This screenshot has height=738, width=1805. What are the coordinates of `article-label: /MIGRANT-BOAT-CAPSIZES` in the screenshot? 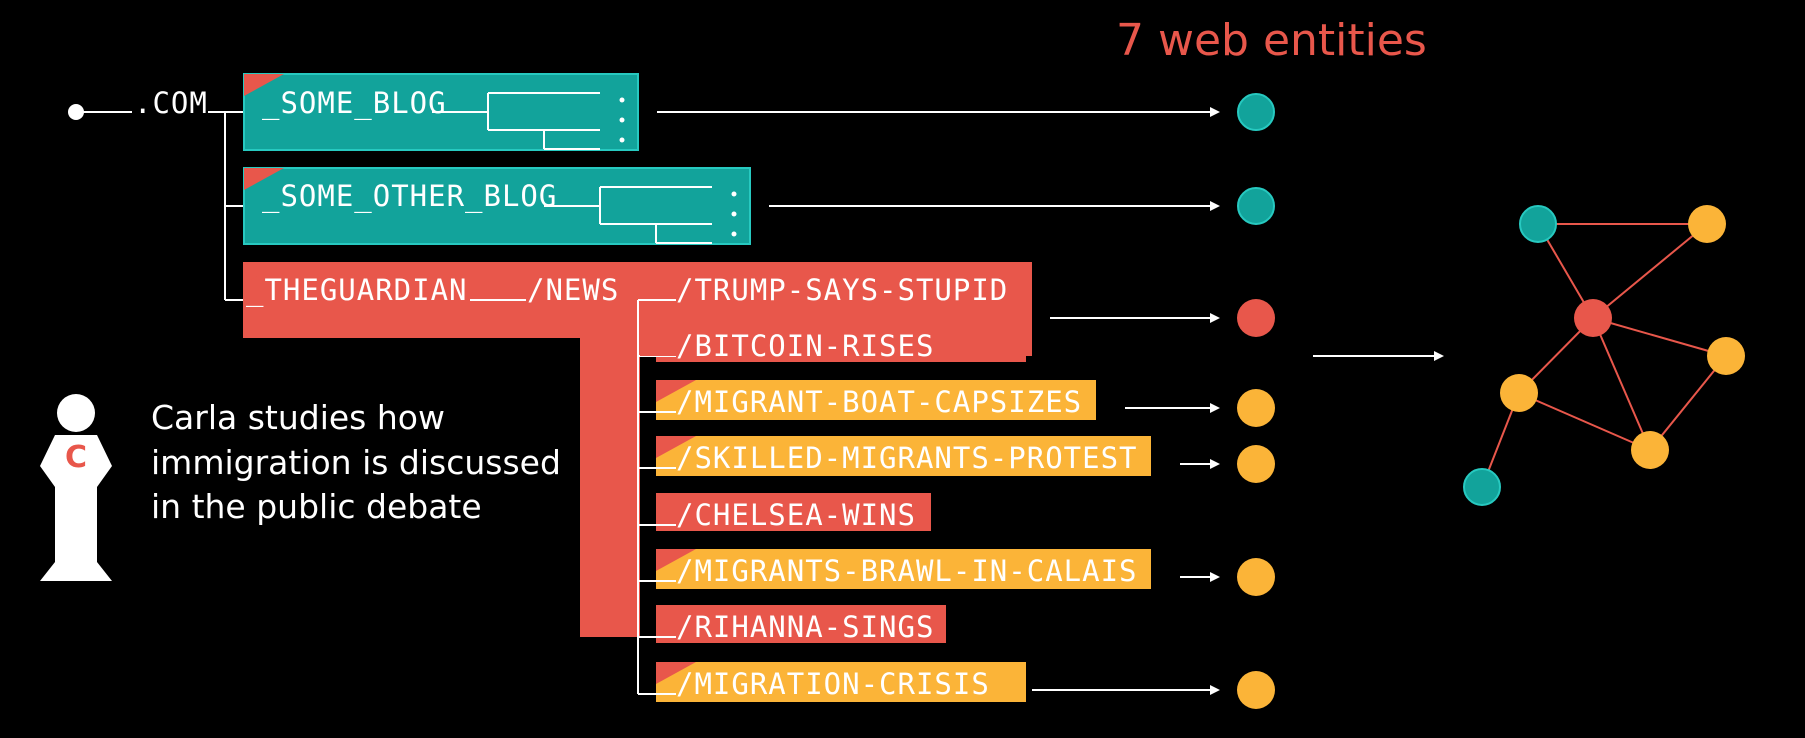 It's located at (879, 402).